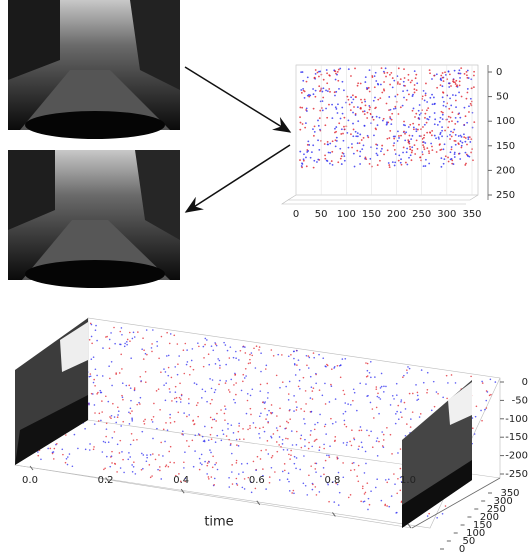 This screenshot has width=530, height=556. I want to click on x-axis-label: time, so click(218, 522).